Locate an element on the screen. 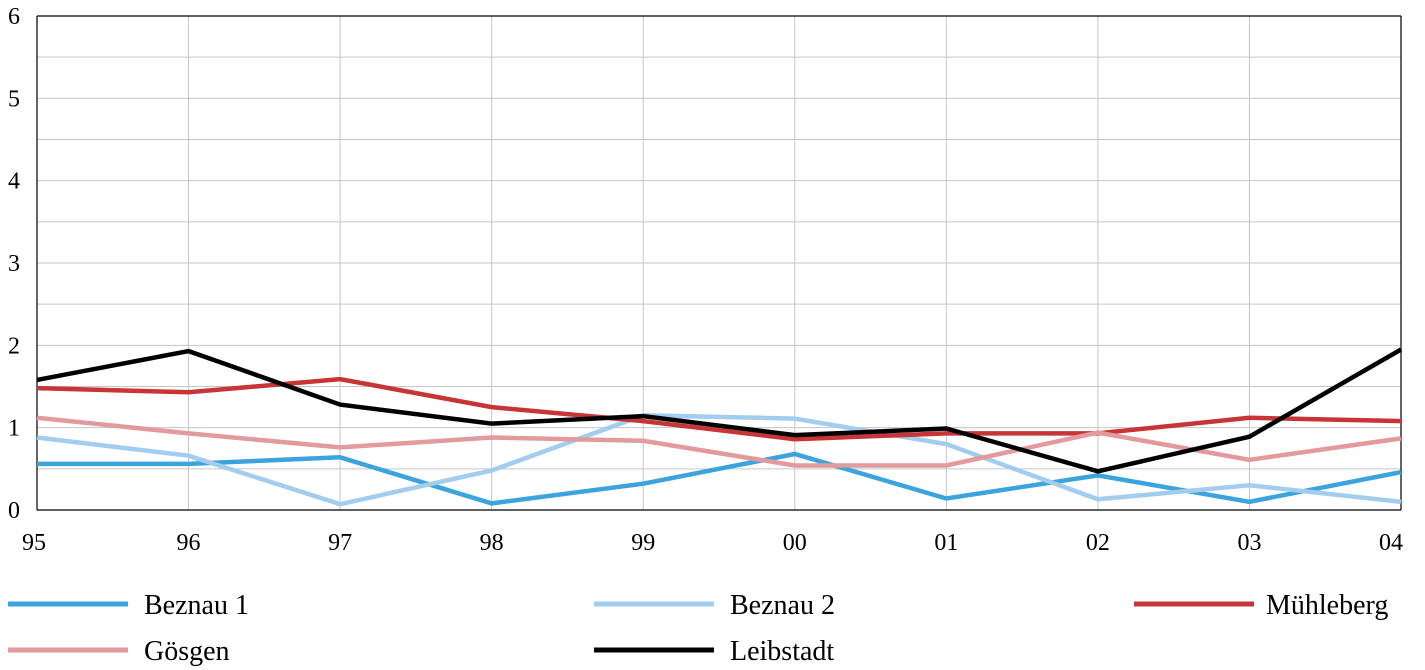 The width and height of the screenshot is (1425, 670). legend-item: Mühleberg is located at coordinates (1261, 605).